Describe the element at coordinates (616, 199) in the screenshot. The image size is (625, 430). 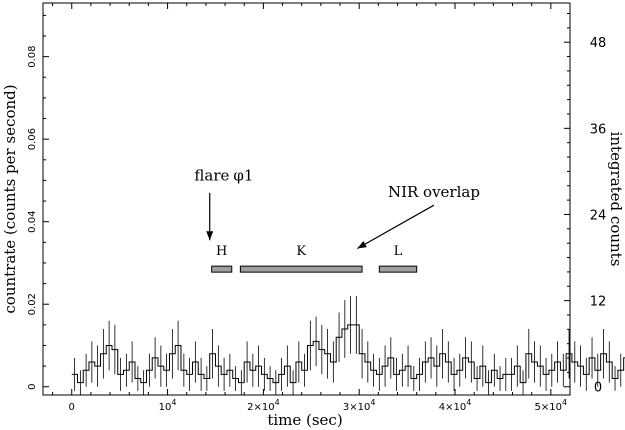
I see `y-axis-right-title: integrated counts` at that location.